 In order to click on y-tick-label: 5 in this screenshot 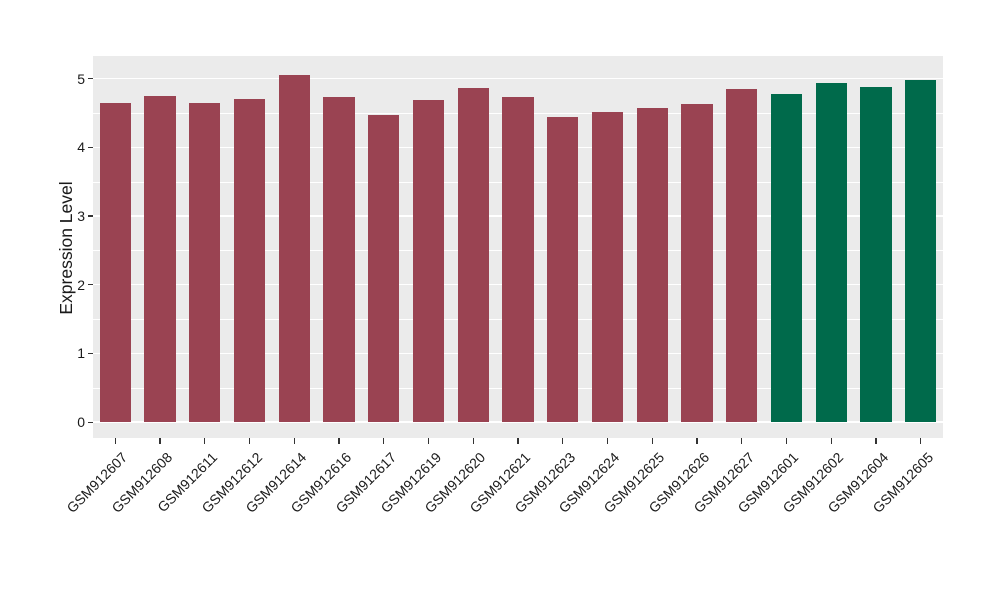, I will do `click(81, 78)`.